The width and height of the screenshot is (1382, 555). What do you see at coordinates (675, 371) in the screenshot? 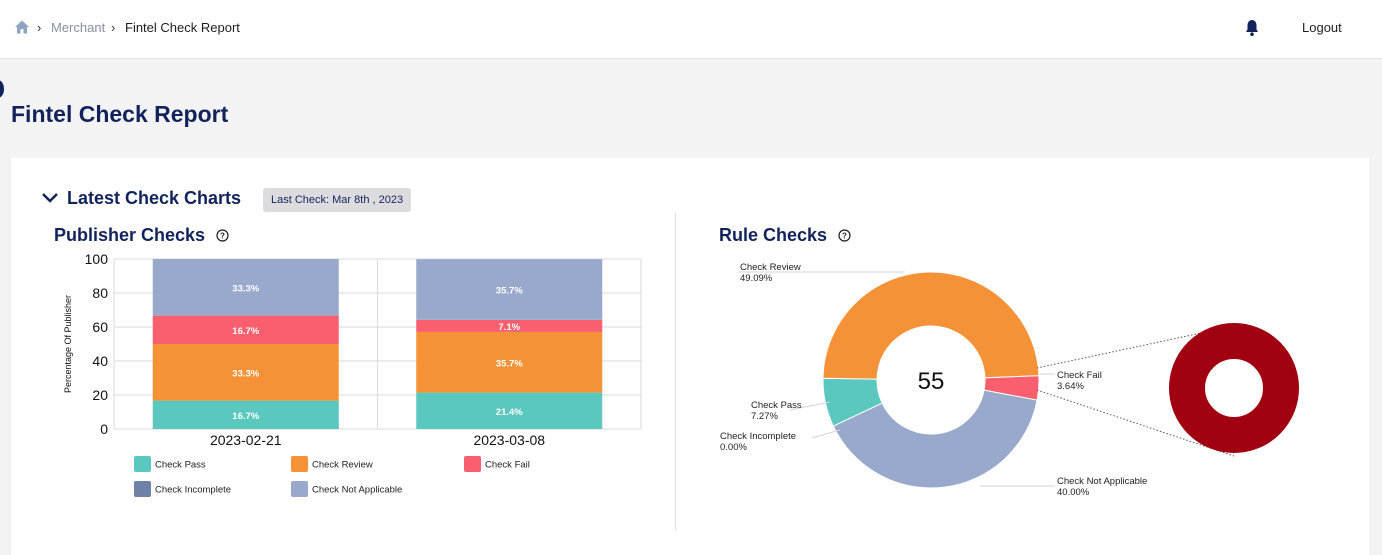
I see `panel-divider` at bounding box center [675, 371].